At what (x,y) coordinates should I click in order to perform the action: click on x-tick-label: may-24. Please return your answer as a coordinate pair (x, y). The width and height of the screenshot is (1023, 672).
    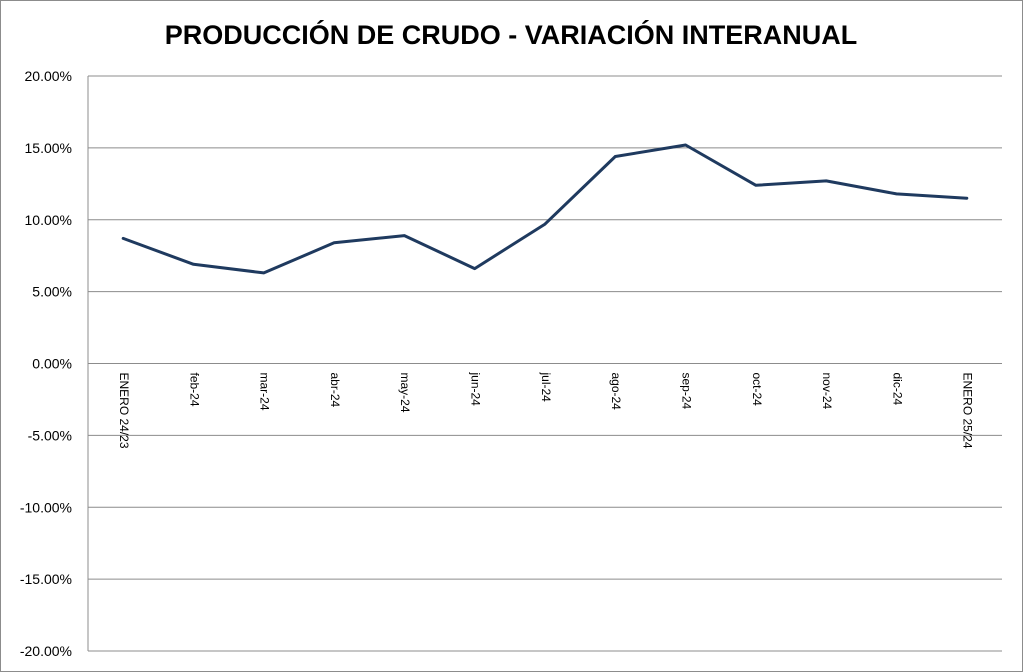
    Looking at the image, I should click on (405, 393).